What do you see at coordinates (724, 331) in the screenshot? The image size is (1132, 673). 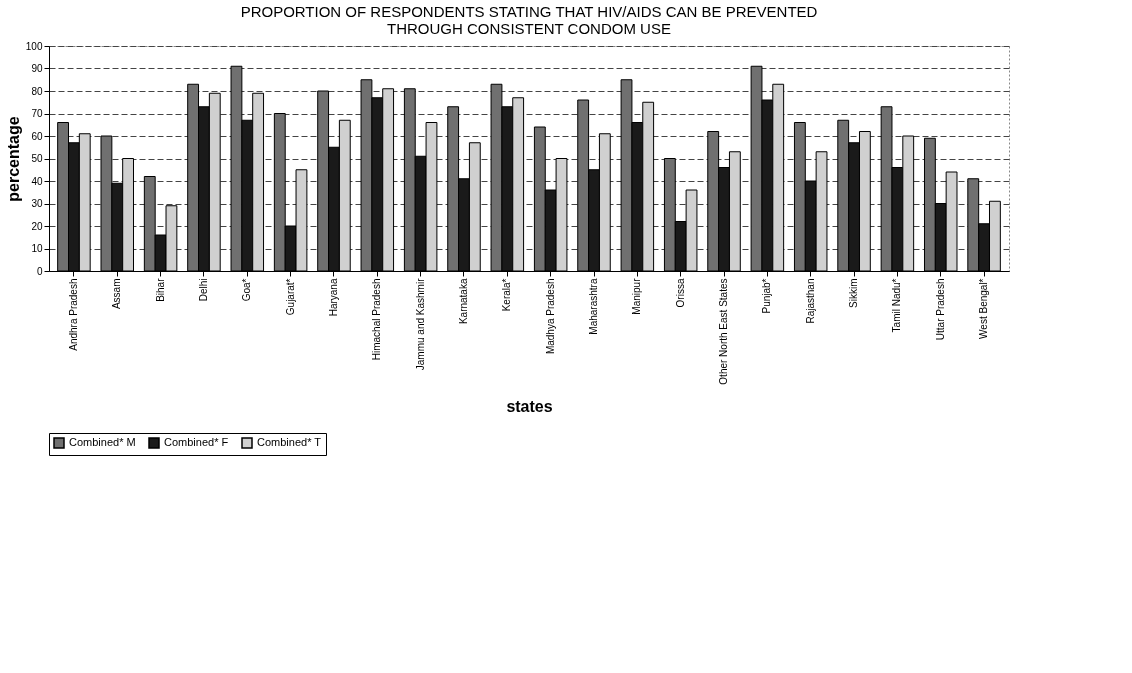 I see `x-tick-label: Other North East States` at bounding box center [724, 331].